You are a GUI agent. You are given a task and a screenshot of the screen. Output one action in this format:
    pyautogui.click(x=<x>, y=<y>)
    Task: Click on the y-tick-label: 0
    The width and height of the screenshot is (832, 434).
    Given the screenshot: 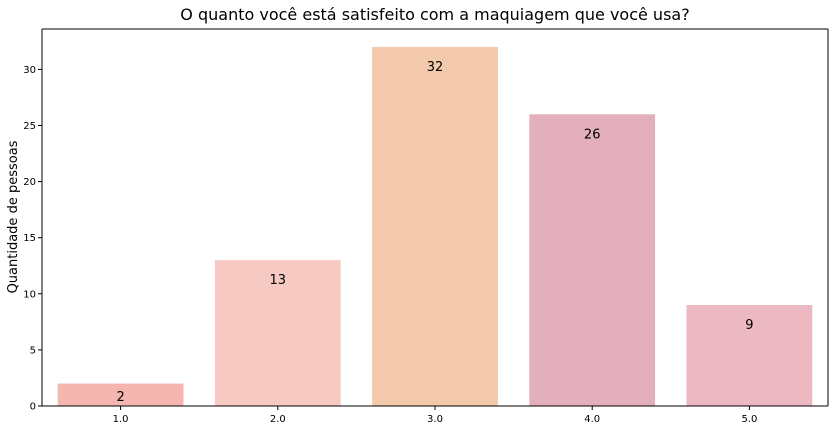 What is the action you would take?
    pyautogui.click(x=33, y=407)
    